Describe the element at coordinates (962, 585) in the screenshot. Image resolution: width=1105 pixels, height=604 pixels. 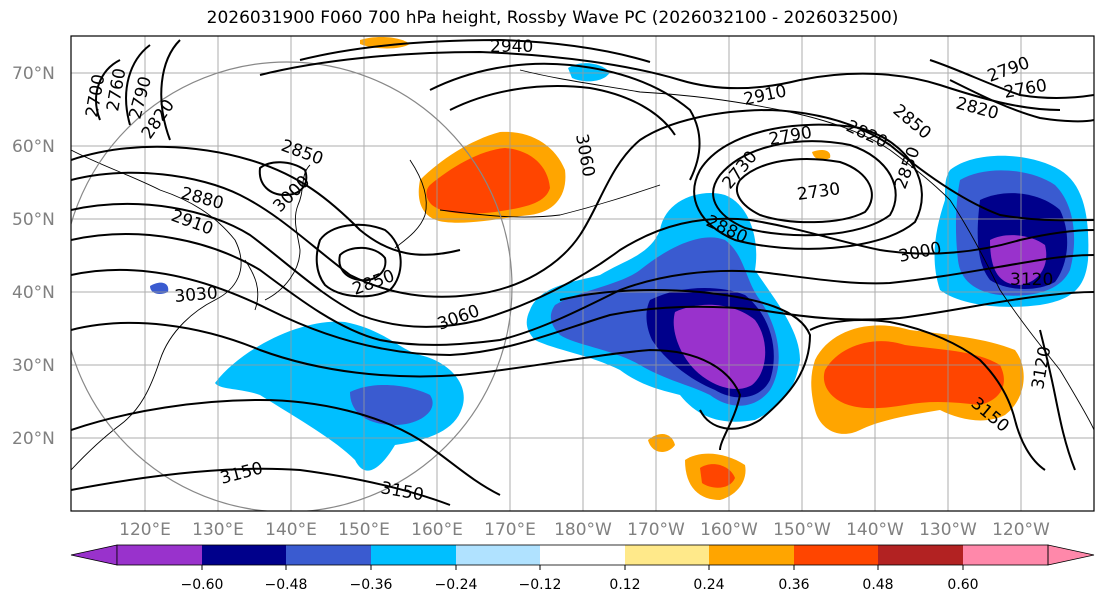
I see `colorbar-tick-label: 0.60` at that location.